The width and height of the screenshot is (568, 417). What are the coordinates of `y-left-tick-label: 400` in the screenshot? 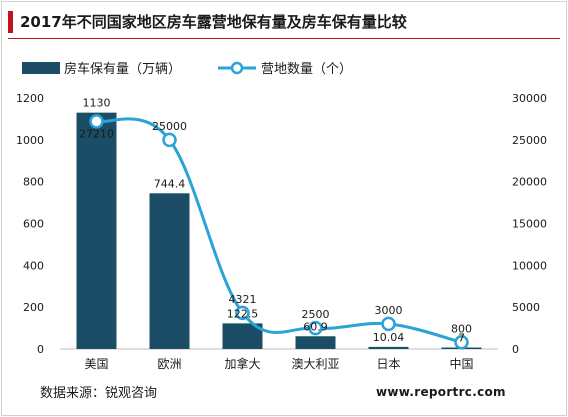 It's located at (33, 265).